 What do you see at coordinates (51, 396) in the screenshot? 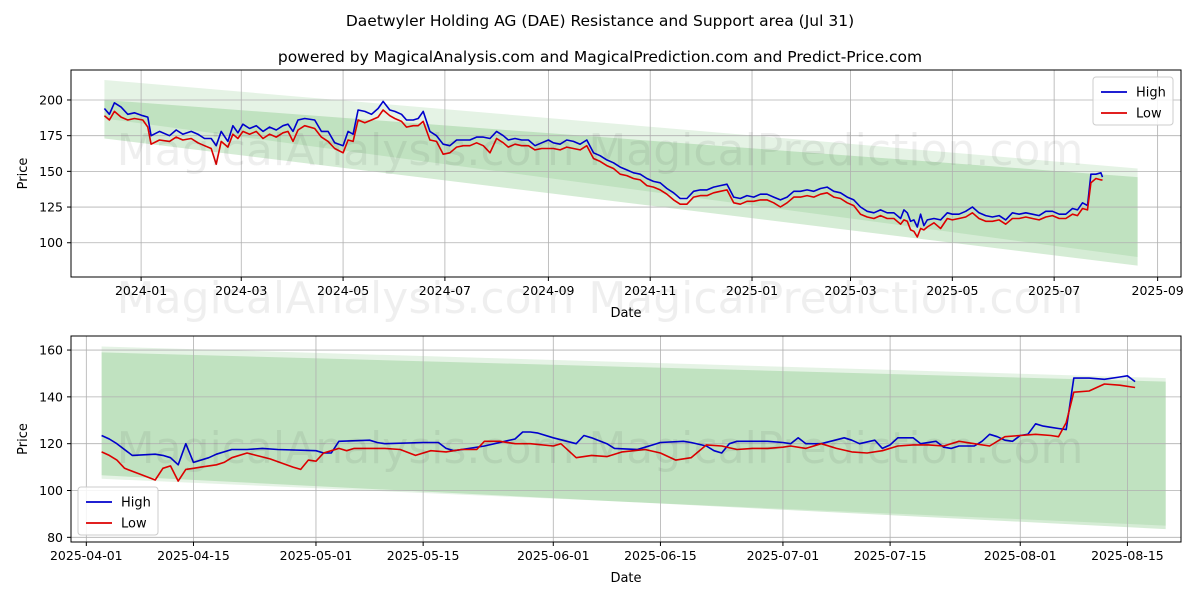
I see `bottom-y-tick-label-3: 140` at bounding box center [51, 396].